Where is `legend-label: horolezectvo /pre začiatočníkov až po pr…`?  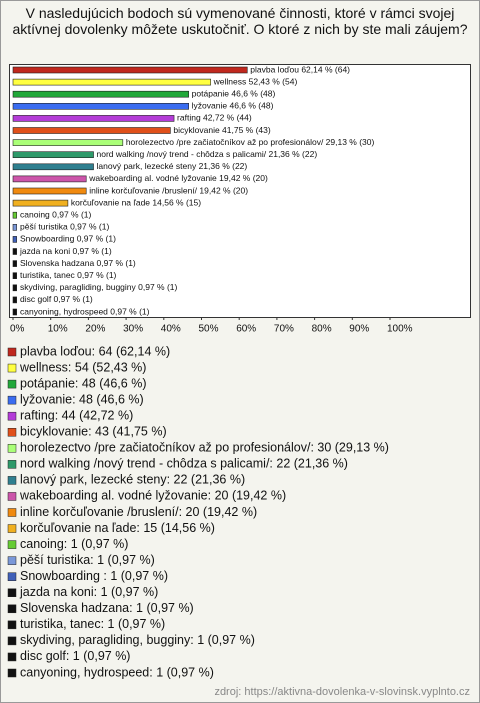 legend-label: horolezectvo /pre začiatočníkov až po pr… is located at coordinates (204, 448).